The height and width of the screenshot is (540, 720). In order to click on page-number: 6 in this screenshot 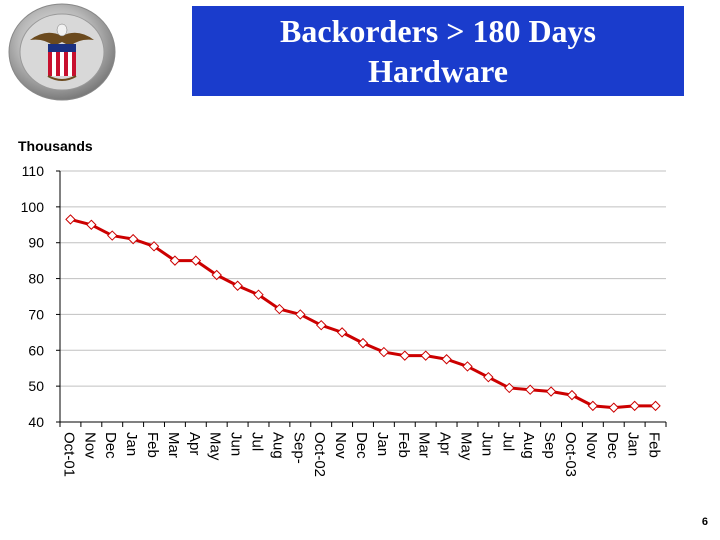, I will do `click(704, 522)`.